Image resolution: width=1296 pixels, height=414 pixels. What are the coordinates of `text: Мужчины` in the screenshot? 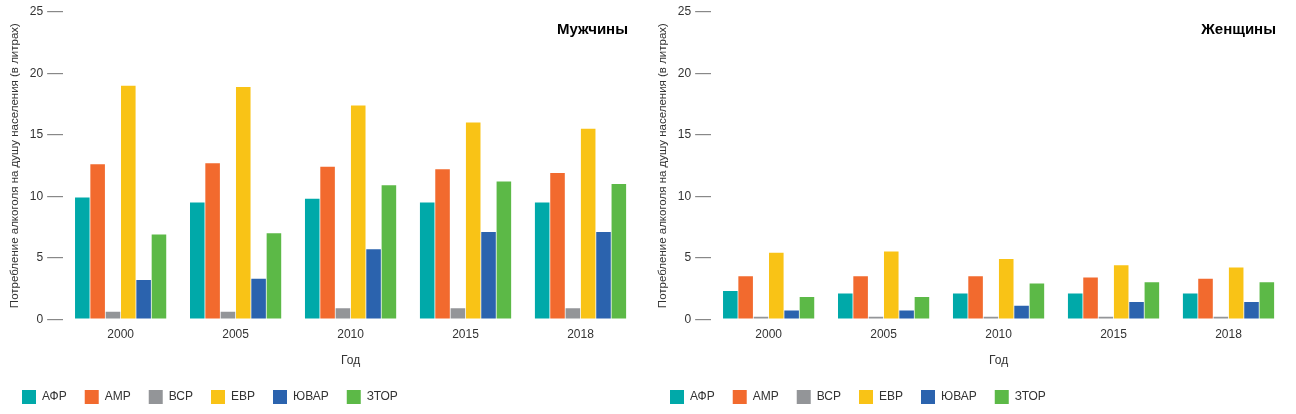 It's located at (592, 28).